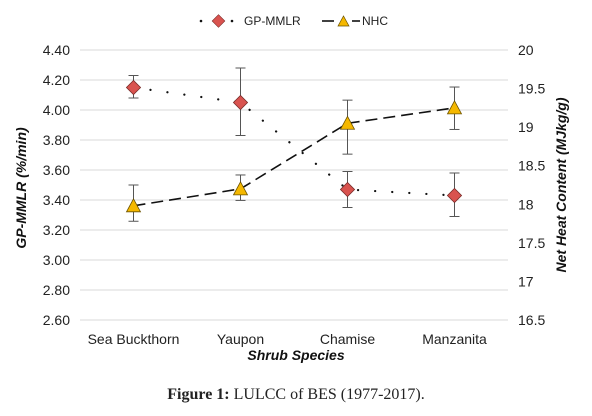 Image resolution: width=592 pixels, height=416 pixels. I want to click on left-tick-label: 3.20, so click(56, 230).